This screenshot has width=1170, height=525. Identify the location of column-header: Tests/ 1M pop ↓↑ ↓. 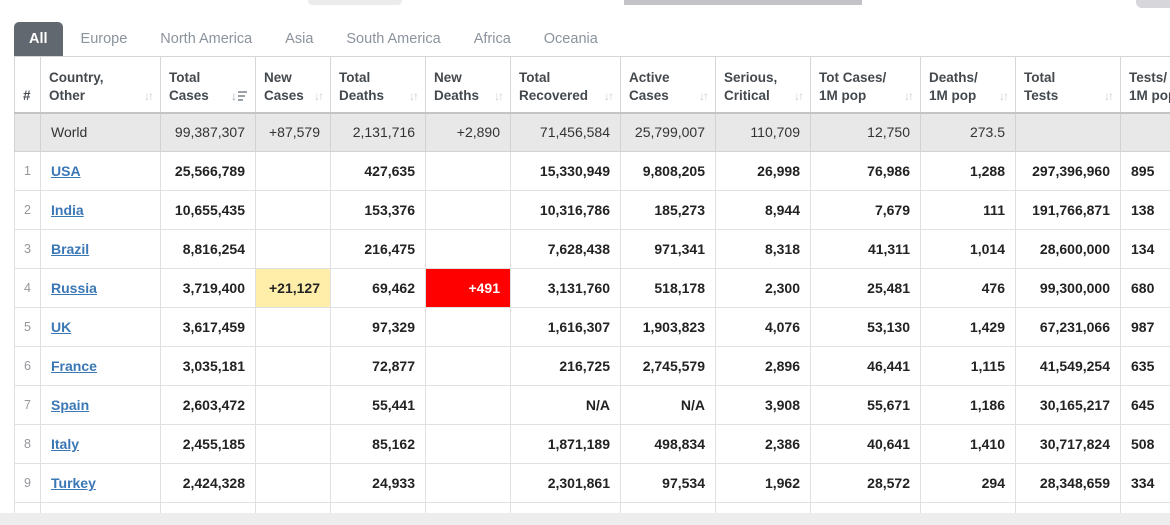
(1145, 85).